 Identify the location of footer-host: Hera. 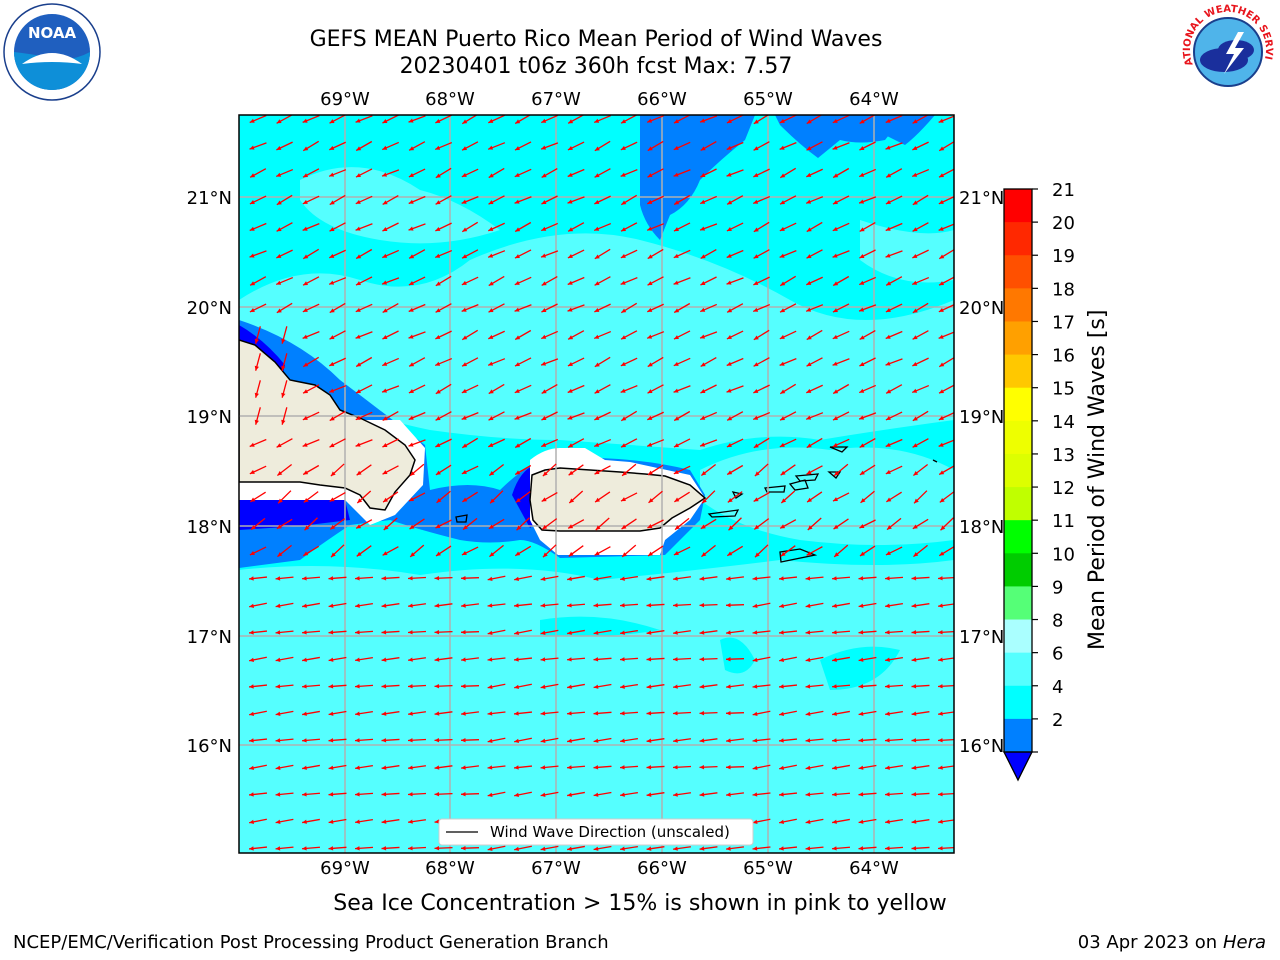
(1244, 942).